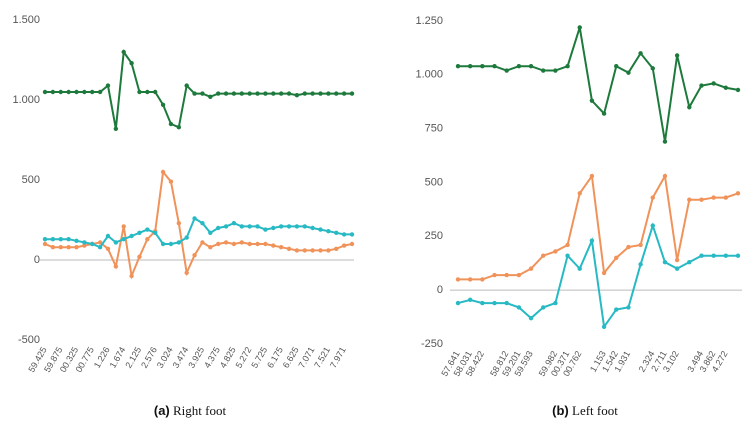 This screenshot has height=425, width=749. What do you see at coordinates (190, 410) in the screenshot?
I see `caption: (a) Right foot` at bounding box center [190, 410].